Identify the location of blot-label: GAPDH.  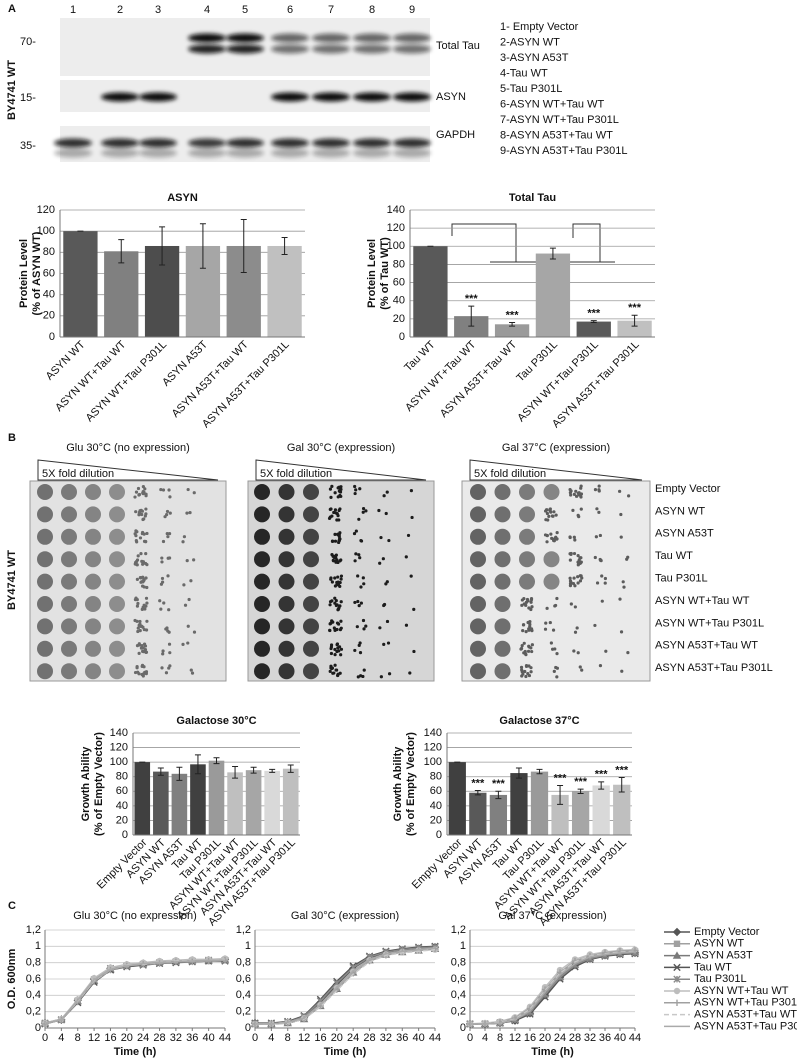
(455, 135).